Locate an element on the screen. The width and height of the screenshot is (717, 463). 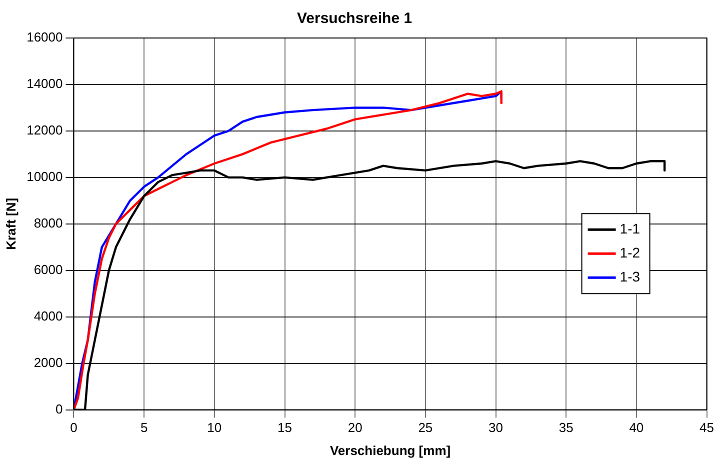
x-tick-label: 35 is located at coordinates (566, 428).